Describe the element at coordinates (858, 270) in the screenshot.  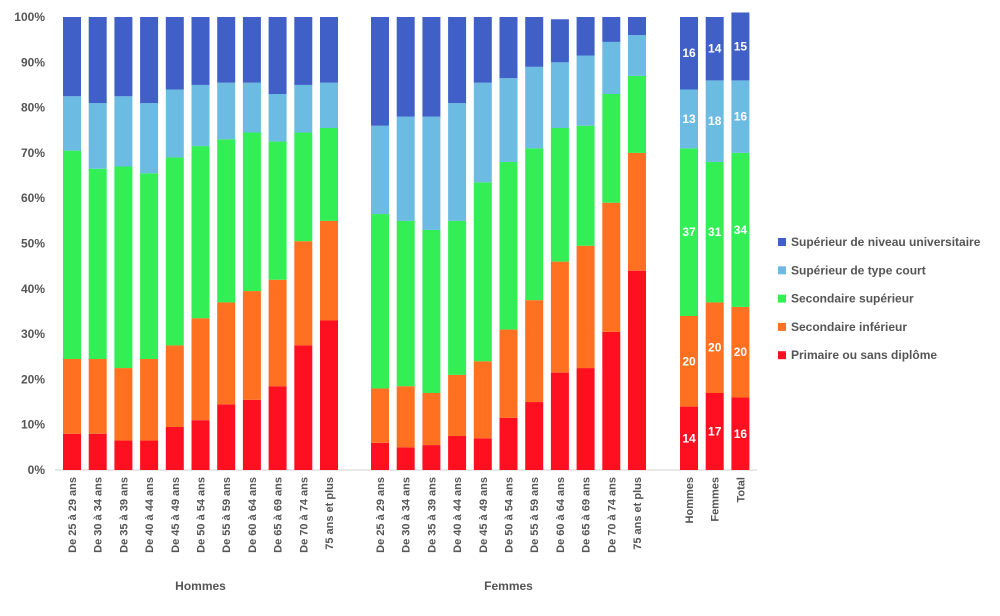
I see `legend-label: Supérieur de type court` at that location.